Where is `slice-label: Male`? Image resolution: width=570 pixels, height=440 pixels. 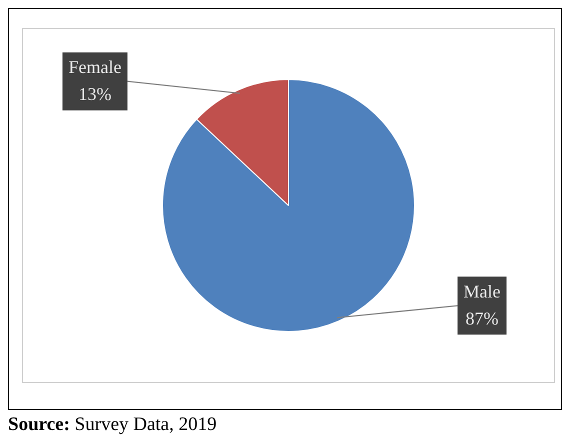
slice-label: Male is located at coordinates (482, 291).